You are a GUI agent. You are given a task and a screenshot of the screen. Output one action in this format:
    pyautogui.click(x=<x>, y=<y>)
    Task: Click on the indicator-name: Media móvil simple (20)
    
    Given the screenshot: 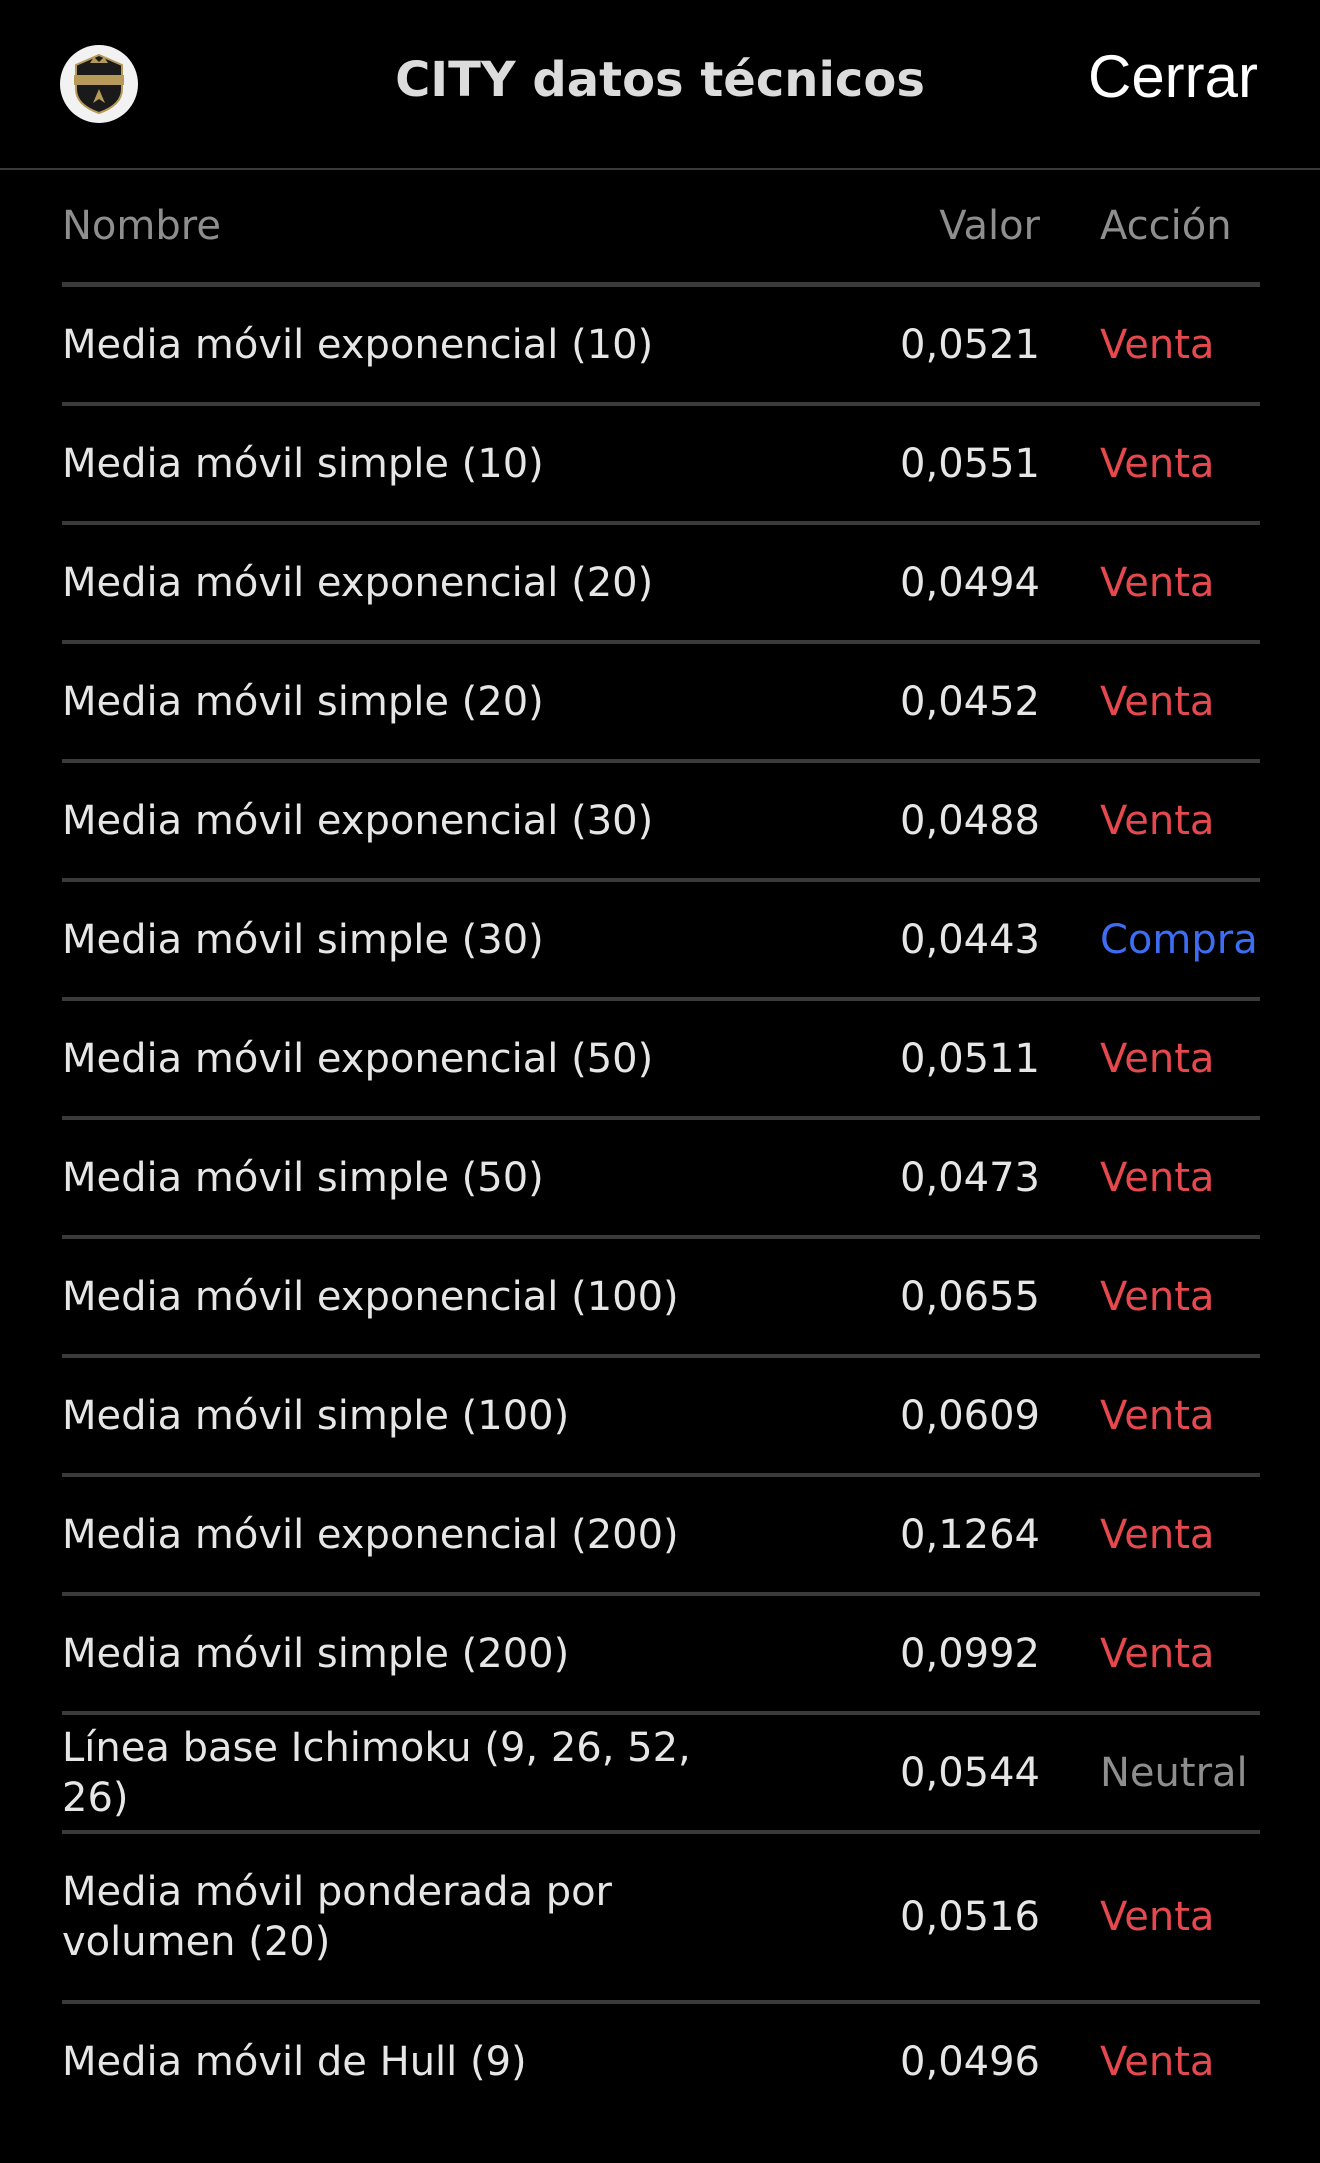 What is the action you would take?
    pyautogui.click(x=303, y=701)
    